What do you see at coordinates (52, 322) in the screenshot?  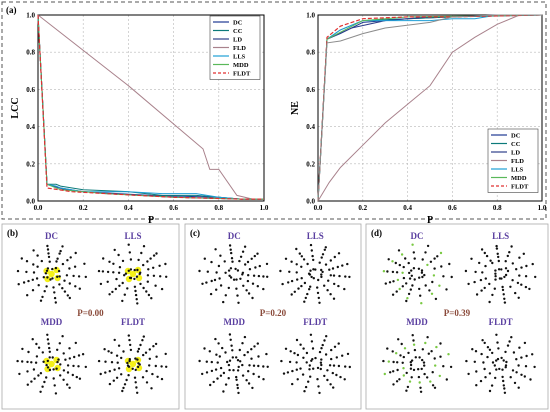 I see `network-title-mdd: MDD` at bounding box center [52, 322].